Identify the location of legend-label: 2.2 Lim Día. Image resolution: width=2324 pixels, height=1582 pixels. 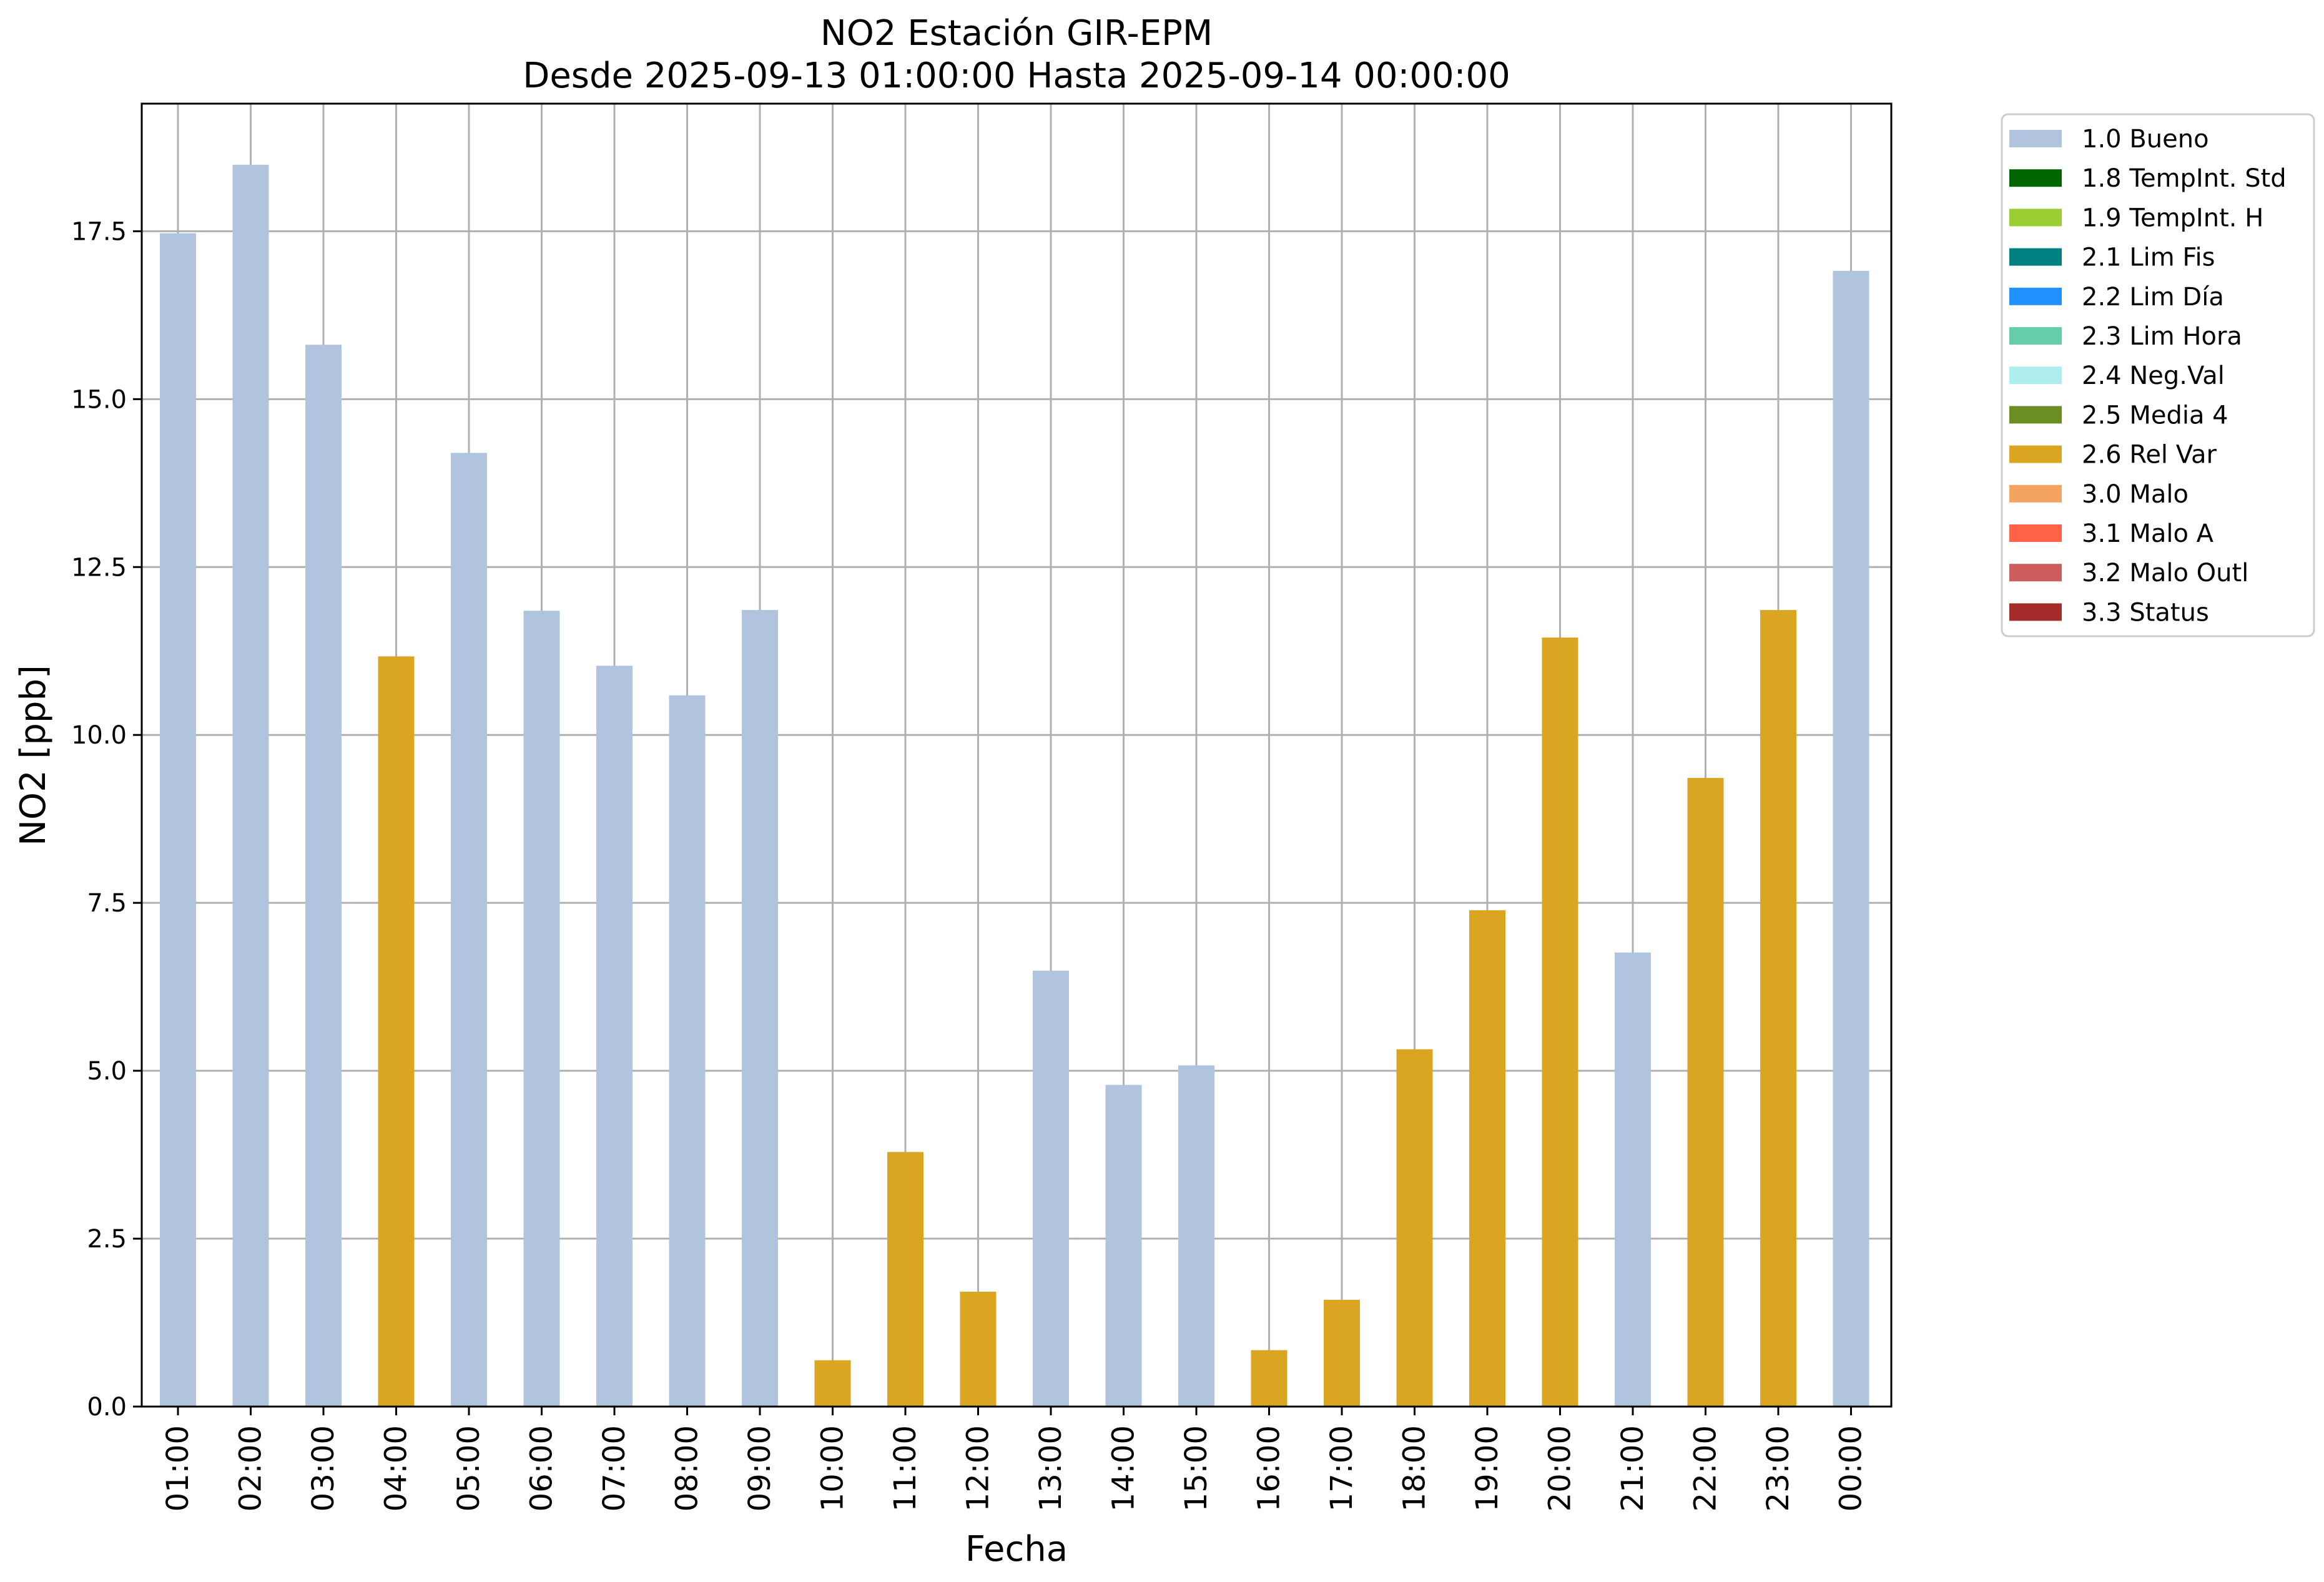
(2153, 297).